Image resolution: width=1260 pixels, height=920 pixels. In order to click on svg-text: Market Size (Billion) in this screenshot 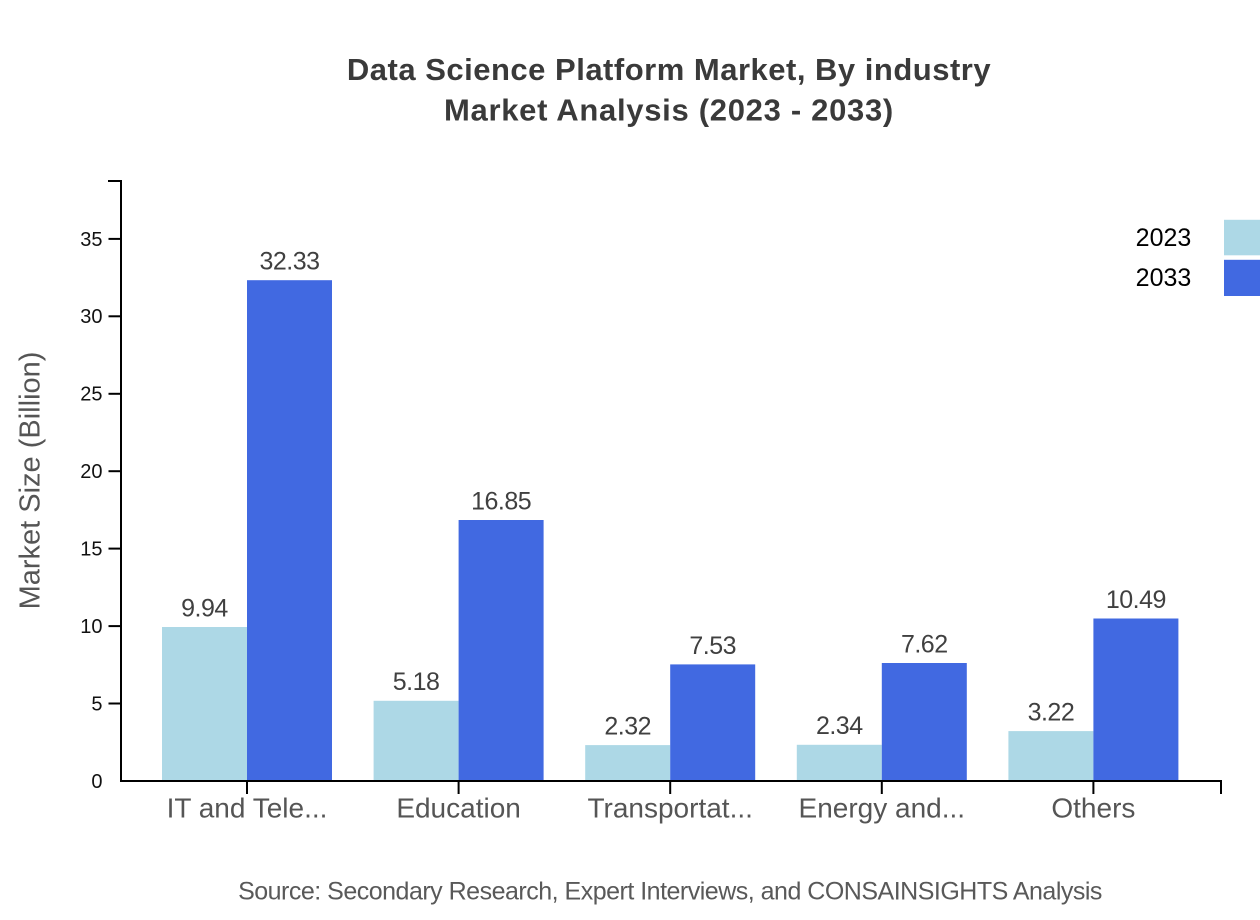, I will do `click(31, 481)`.